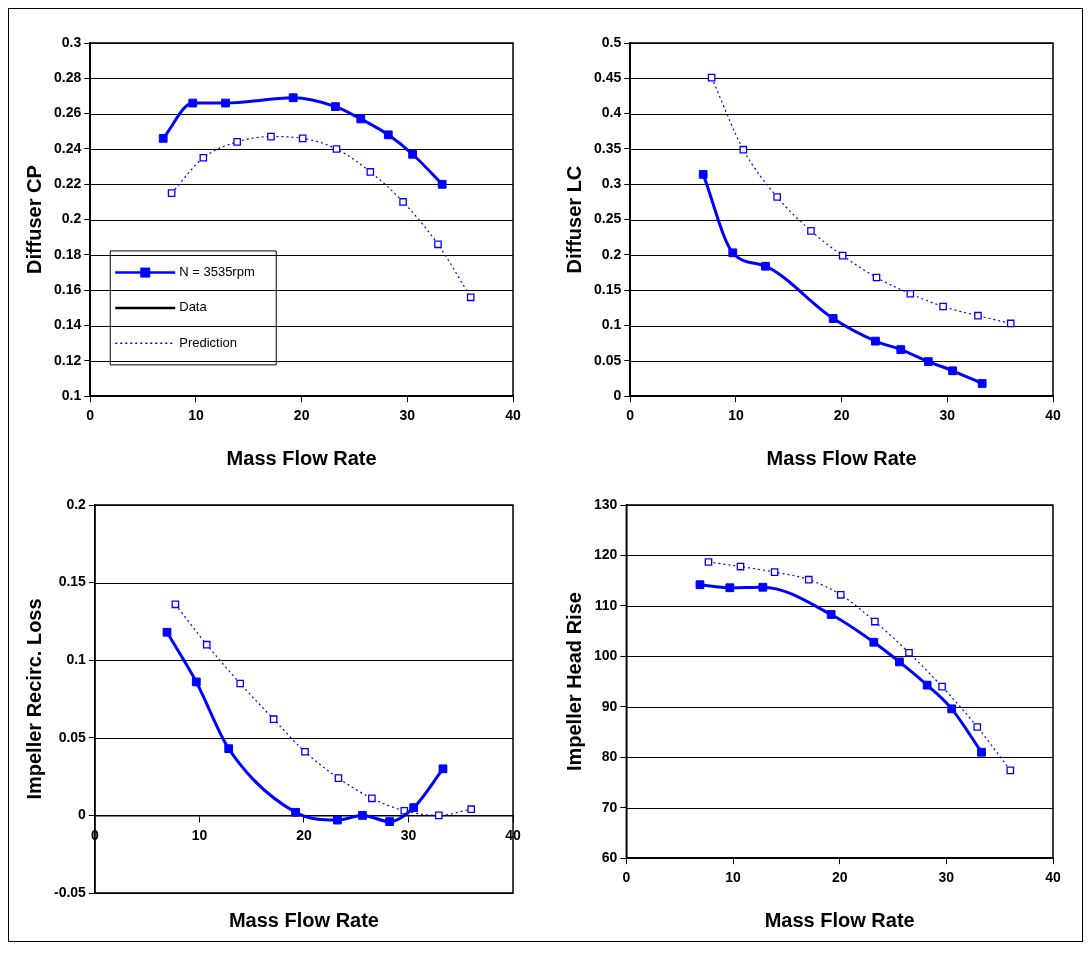 The height and width of the screenshot is (956, 1091). I want to click on y-axis-title: Impeller Head Rise, so click(573, 682).